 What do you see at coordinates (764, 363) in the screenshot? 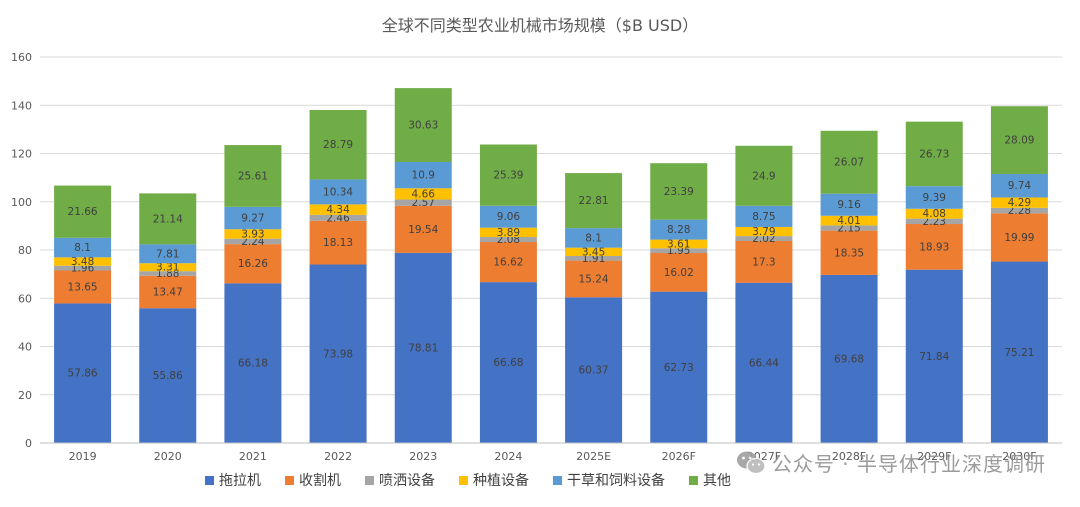
I see `data-label: 66.44` at bounding box center [764, 363].